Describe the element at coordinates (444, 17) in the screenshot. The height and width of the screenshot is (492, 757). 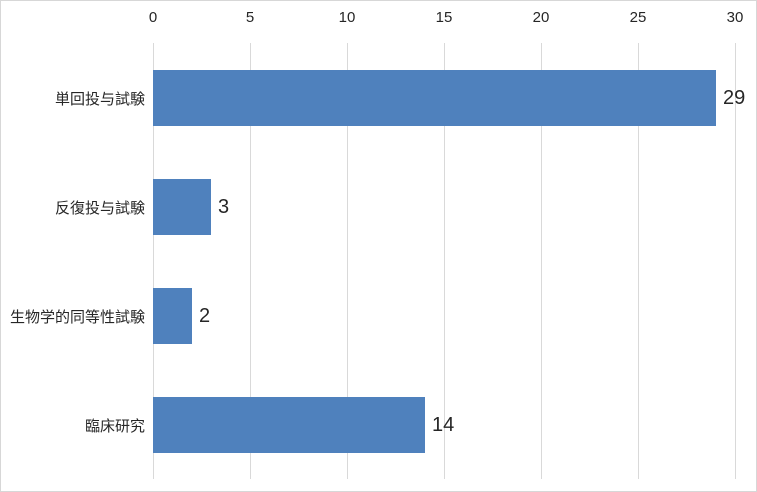
I see `x-axis-tick-label: 15` at that location.